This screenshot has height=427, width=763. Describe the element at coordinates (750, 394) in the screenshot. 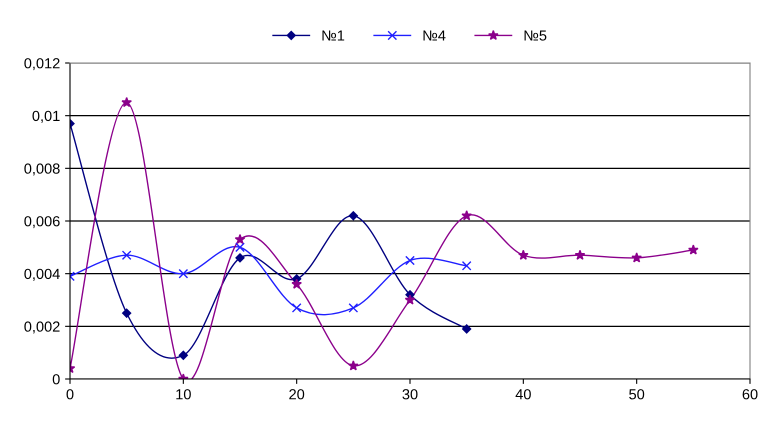

I see `x-tick-label: 60` at that location.